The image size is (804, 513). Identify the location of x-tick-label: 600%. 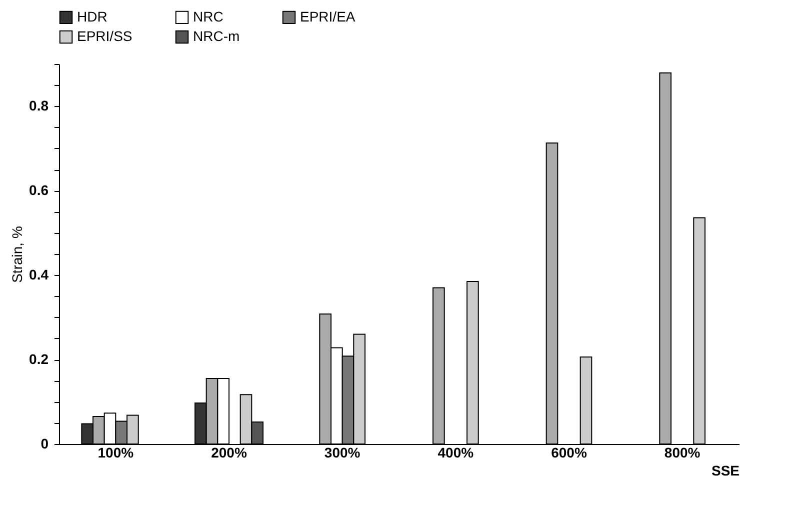
(569, 452).